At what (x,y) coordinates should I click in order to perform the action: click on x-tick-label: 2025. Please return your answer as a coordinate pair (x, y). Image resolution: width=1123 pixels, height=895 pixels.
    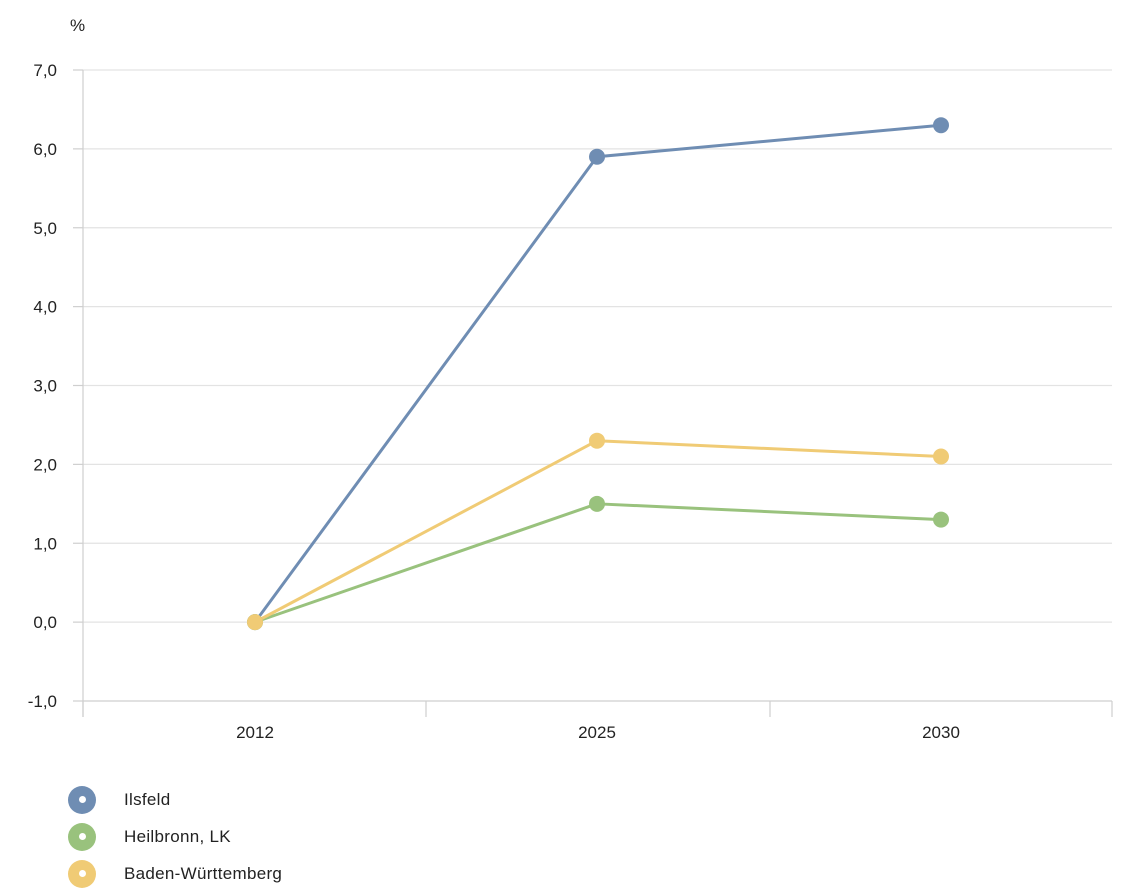
    Looking at the image, I should click on (597, 732).